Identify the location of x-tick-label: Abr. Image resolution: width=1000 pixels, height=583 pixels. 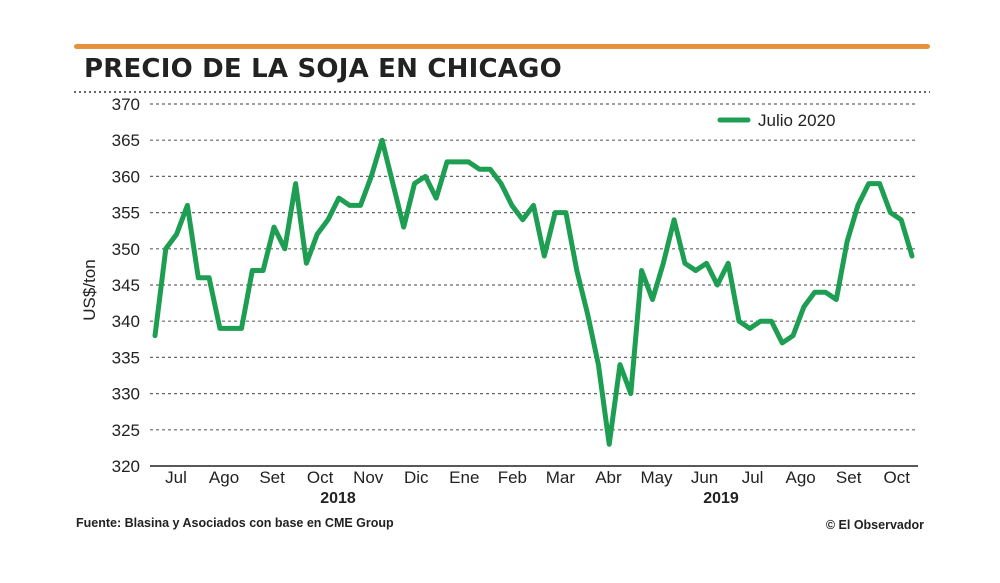
(608, 477).